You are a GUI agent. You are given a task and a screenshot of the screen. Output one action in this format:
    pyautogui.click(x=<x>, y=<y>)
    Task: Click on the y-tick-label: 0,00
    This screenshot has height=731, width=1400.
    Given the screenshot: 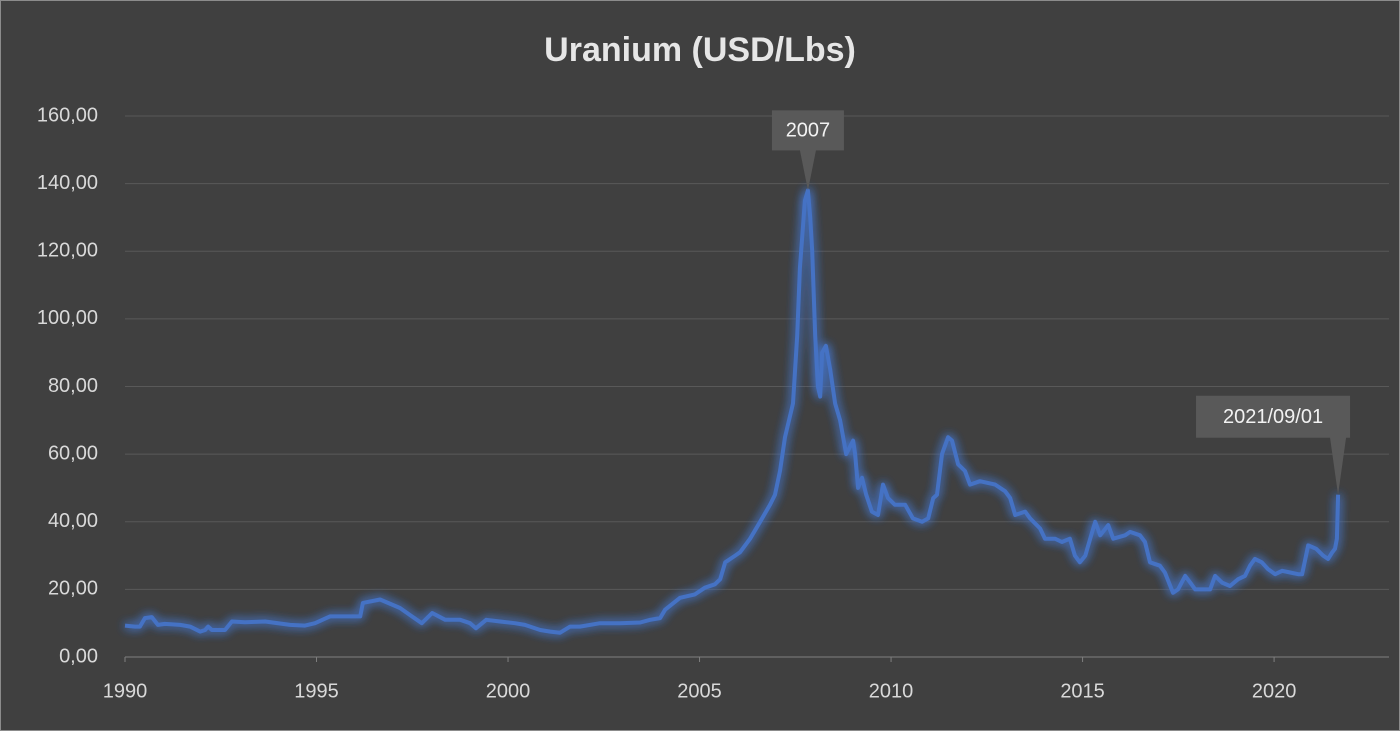 What is the action you would take?
    pyautogui.click(x=78, y=656)
    